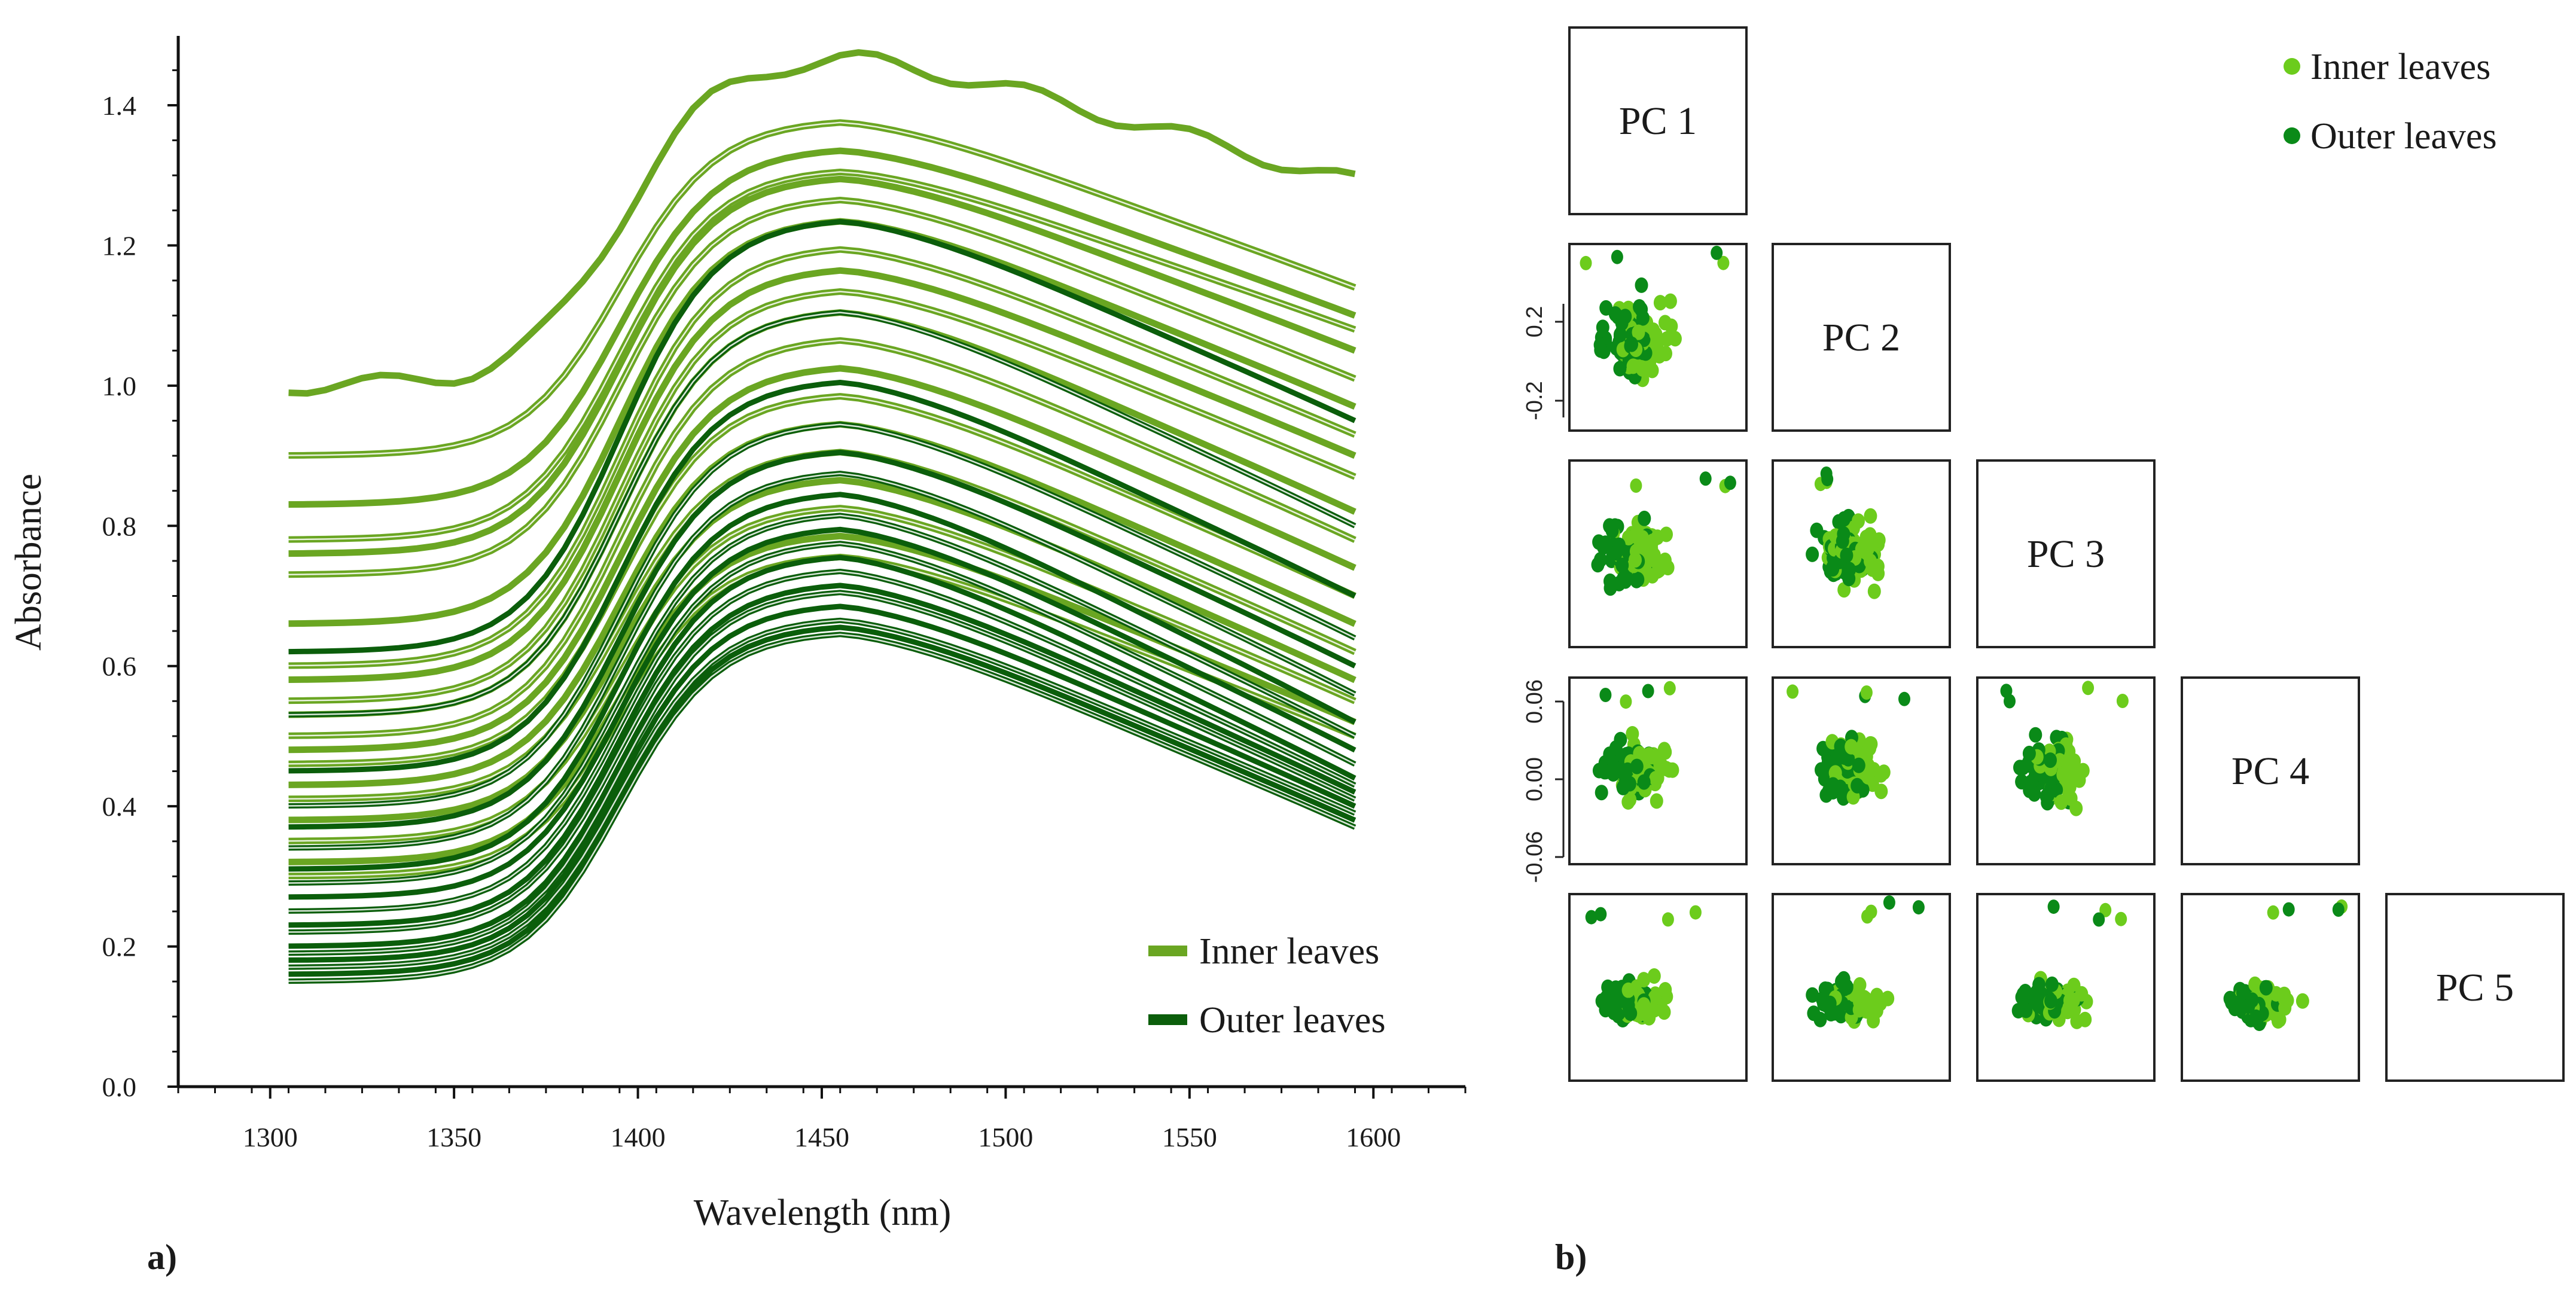  Describe the element at coordinates (1861, 337) in the screenshot. I see `pc-label: PC 2` at that location.